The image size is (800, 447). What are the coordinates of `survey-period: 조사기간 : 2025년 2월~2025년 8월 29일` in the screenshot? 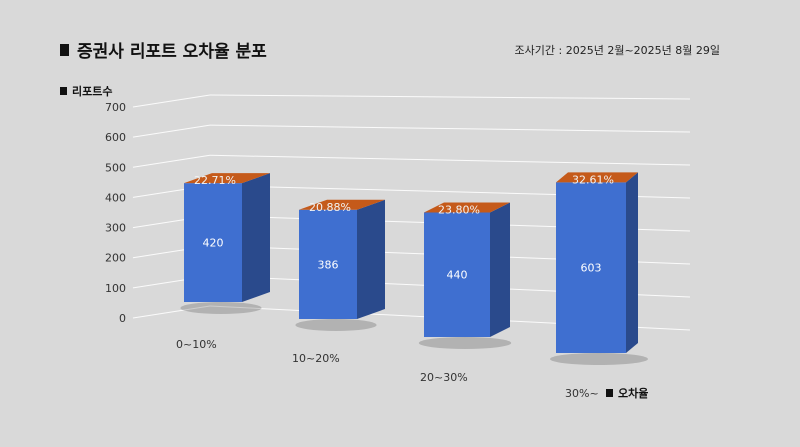 It's located at (617, 50).